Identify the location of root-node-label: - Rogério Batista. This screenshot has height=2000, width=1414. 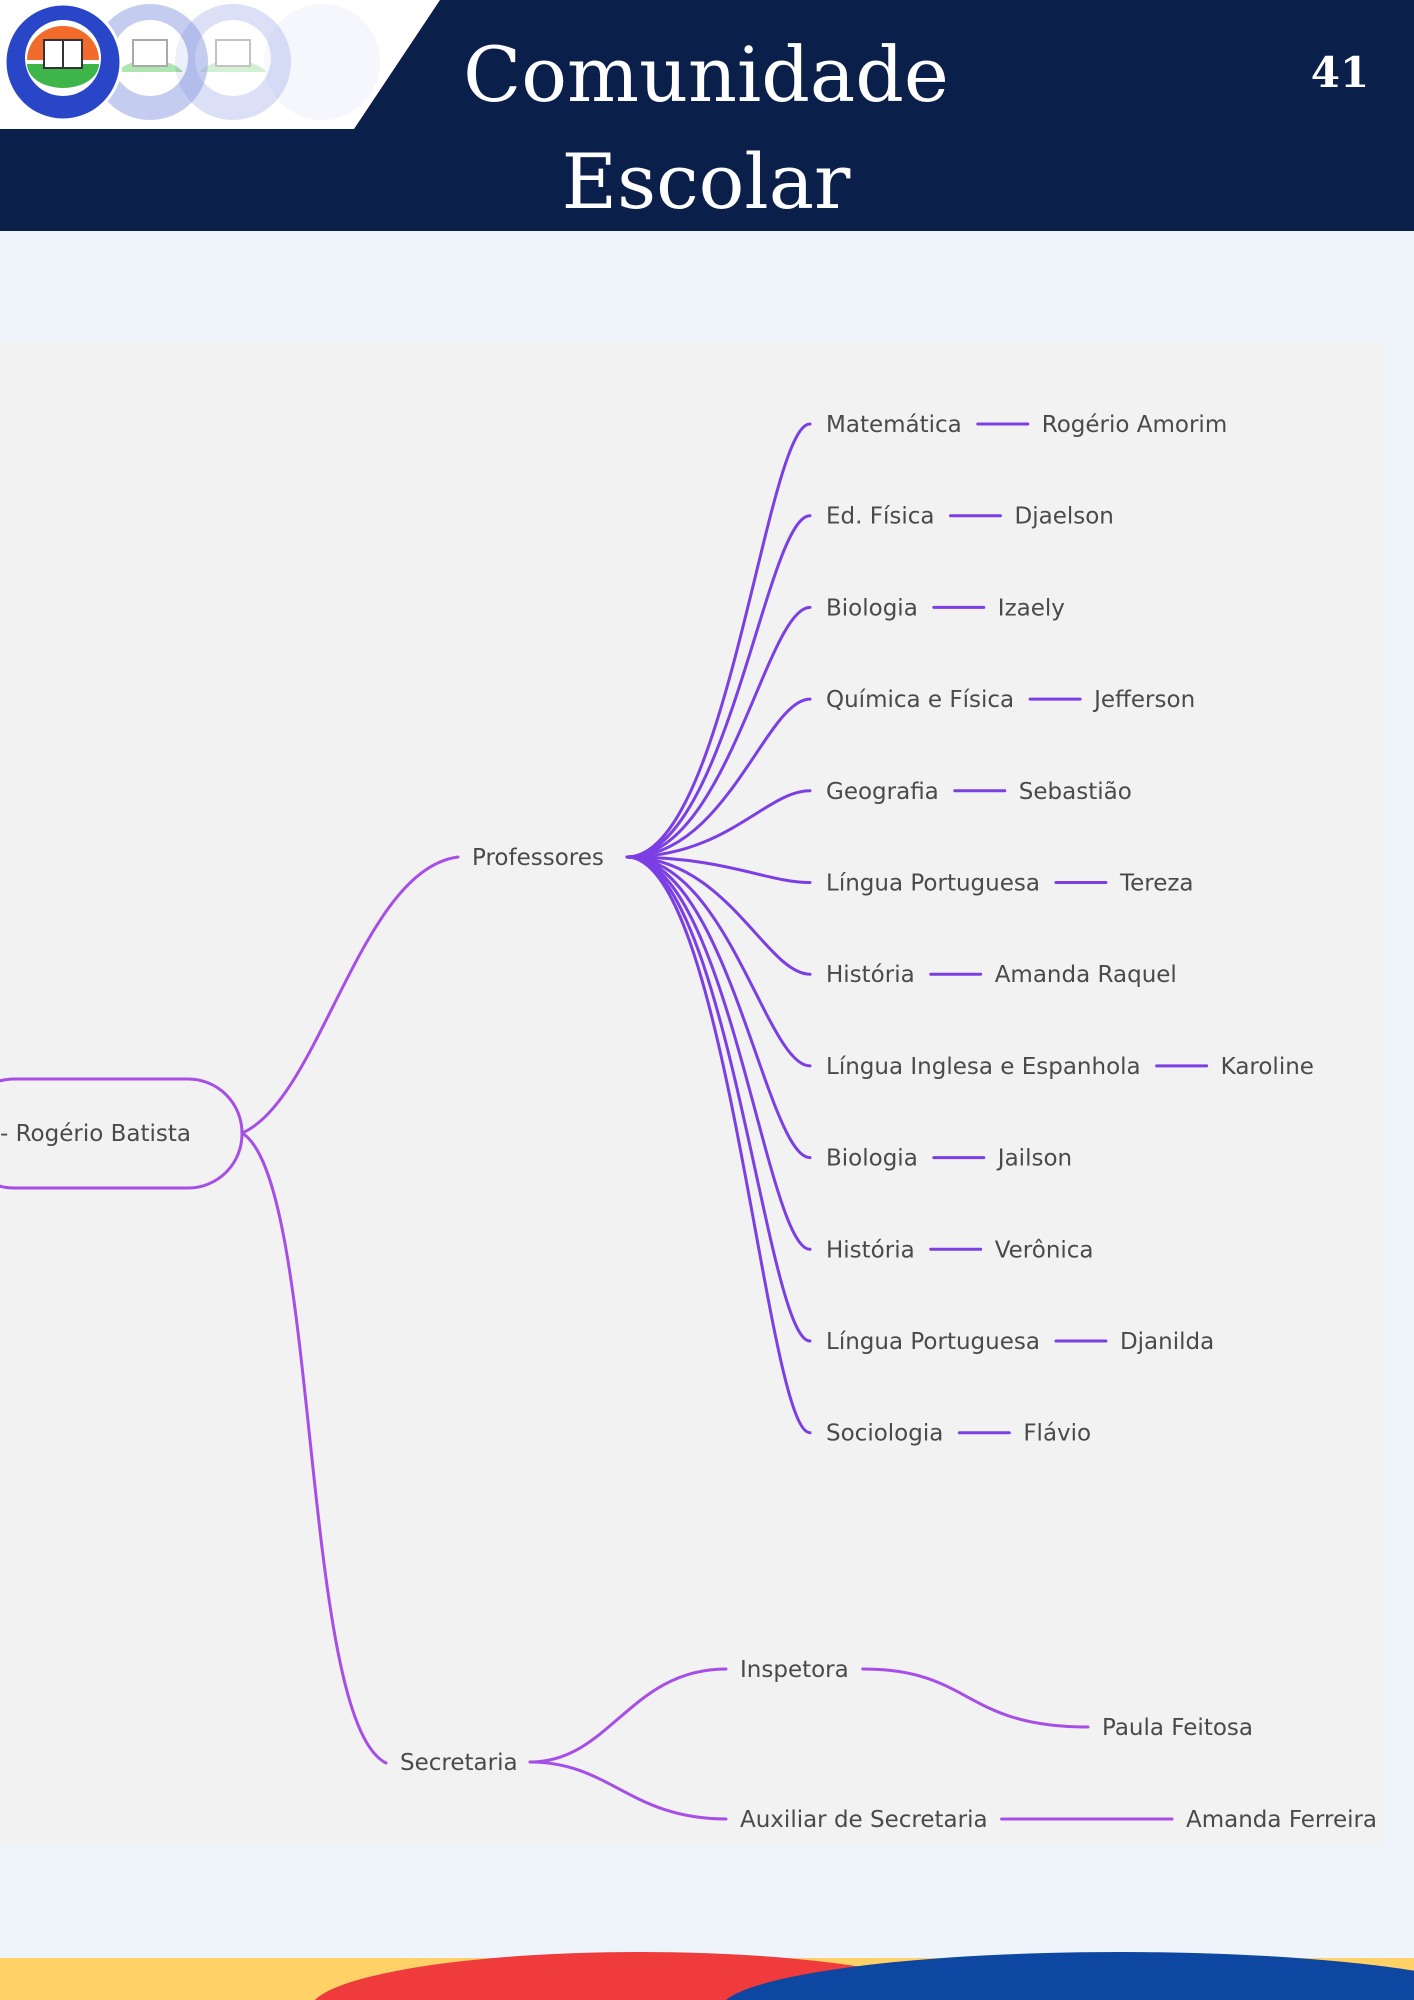
(95, 1134).